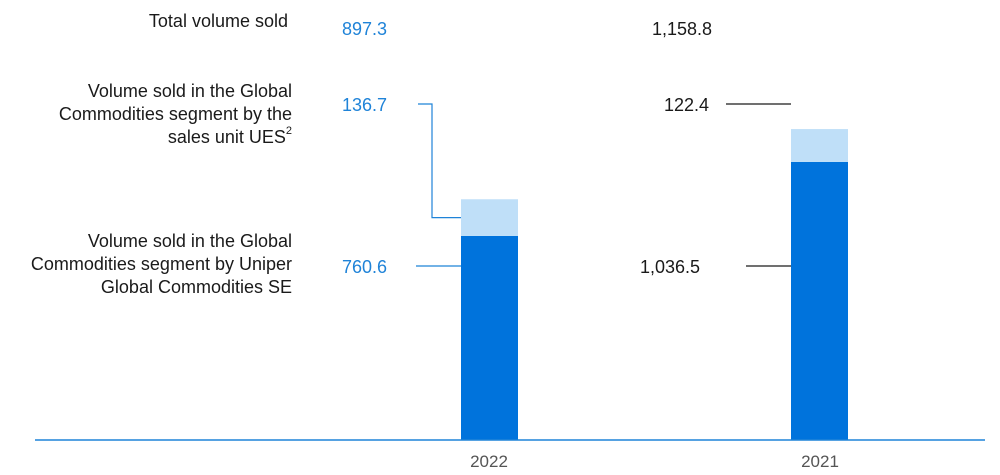  Describe the element at coordinates (288, 131) in the screenshot. I see `footnote-marker: 2` at that location.